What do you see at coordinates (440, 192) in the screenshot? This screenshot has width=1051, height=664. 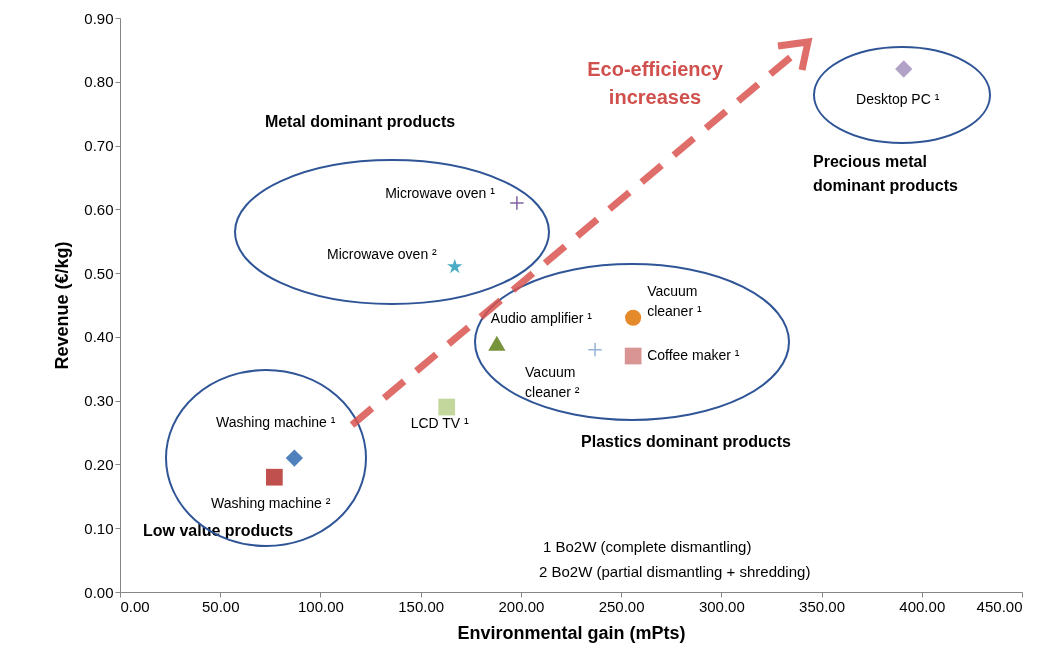 I see `series-label: Microwave oven ¹` at bounding box center [440, 192].